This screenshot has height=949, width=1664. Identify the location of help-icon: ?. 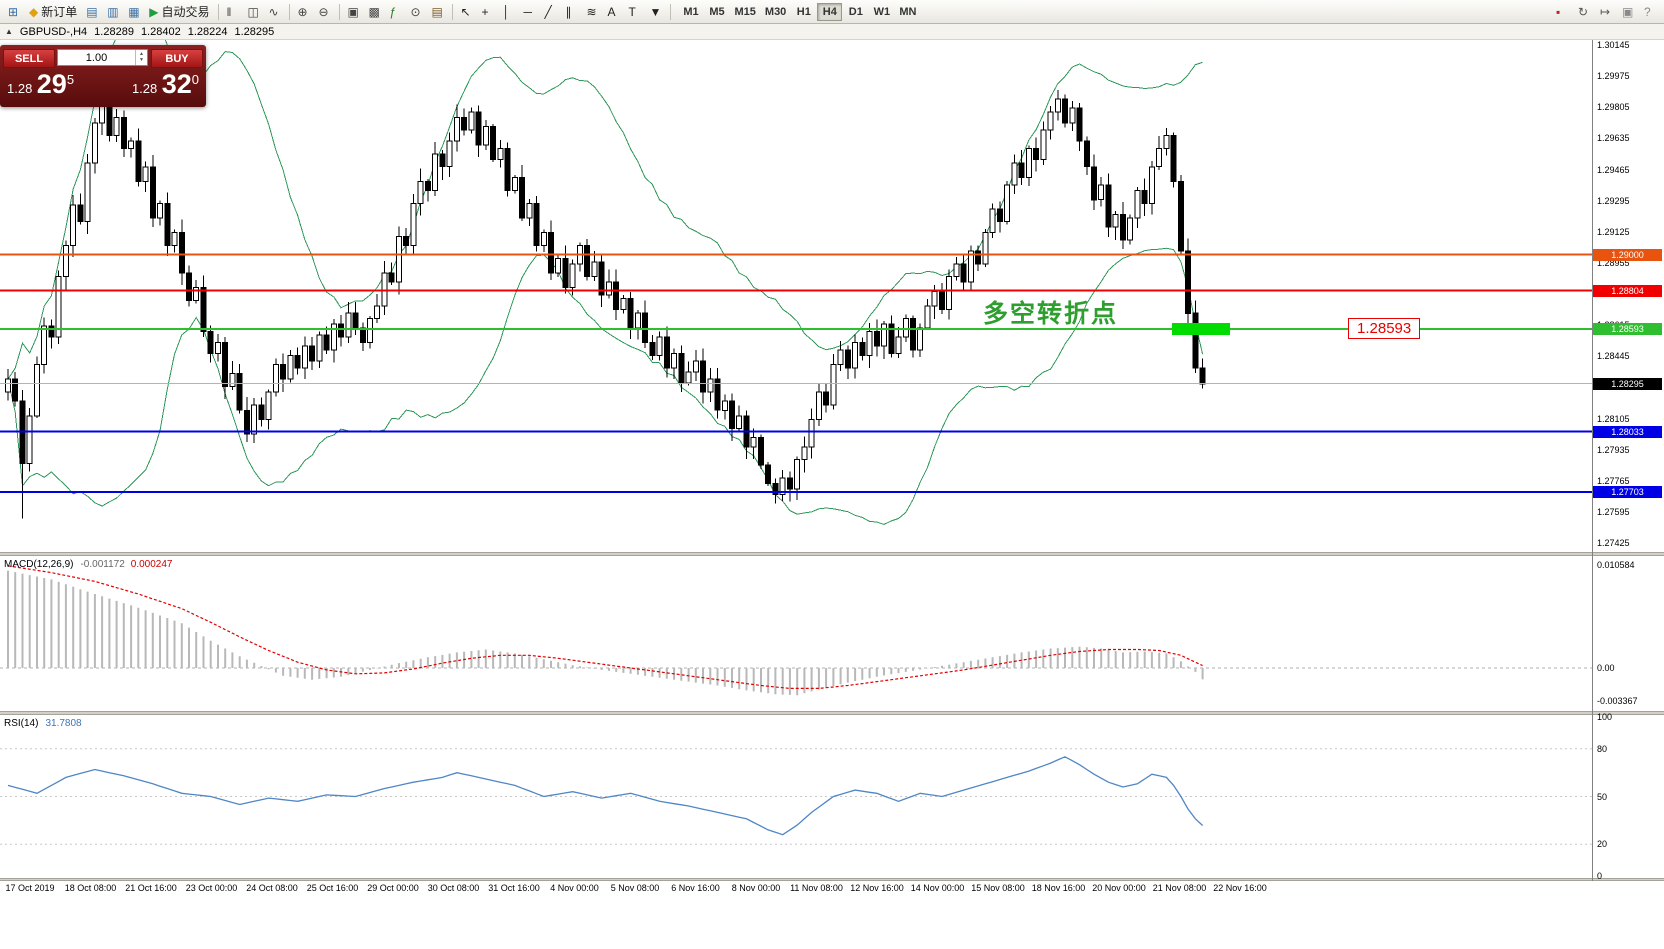
(1647, 11).